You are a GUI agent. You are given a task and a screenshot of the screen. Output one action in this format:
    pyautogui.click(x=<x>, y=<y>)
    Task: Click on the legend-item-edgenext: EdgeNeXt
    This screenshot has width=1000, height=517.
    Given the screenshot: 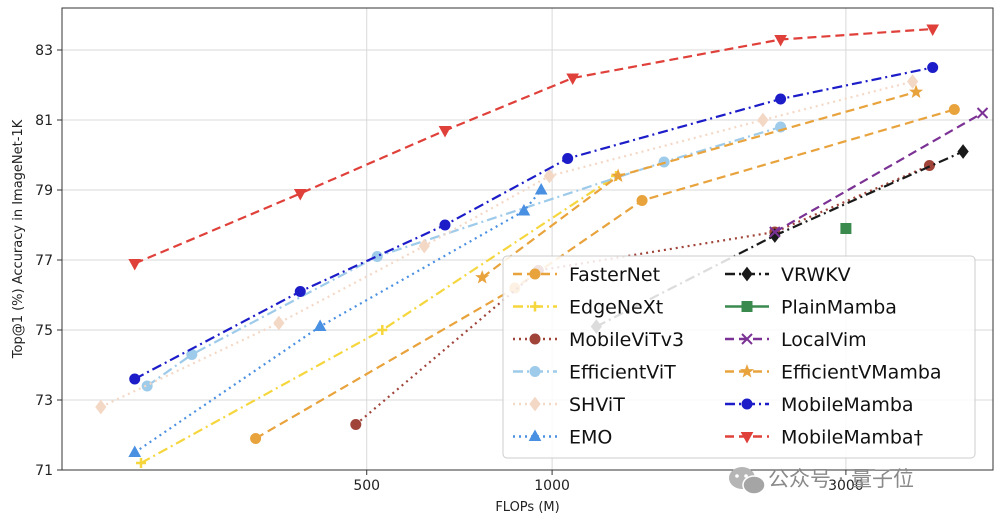 What is the action you would take?
    pyautogui.click(x=588, y=308)
    